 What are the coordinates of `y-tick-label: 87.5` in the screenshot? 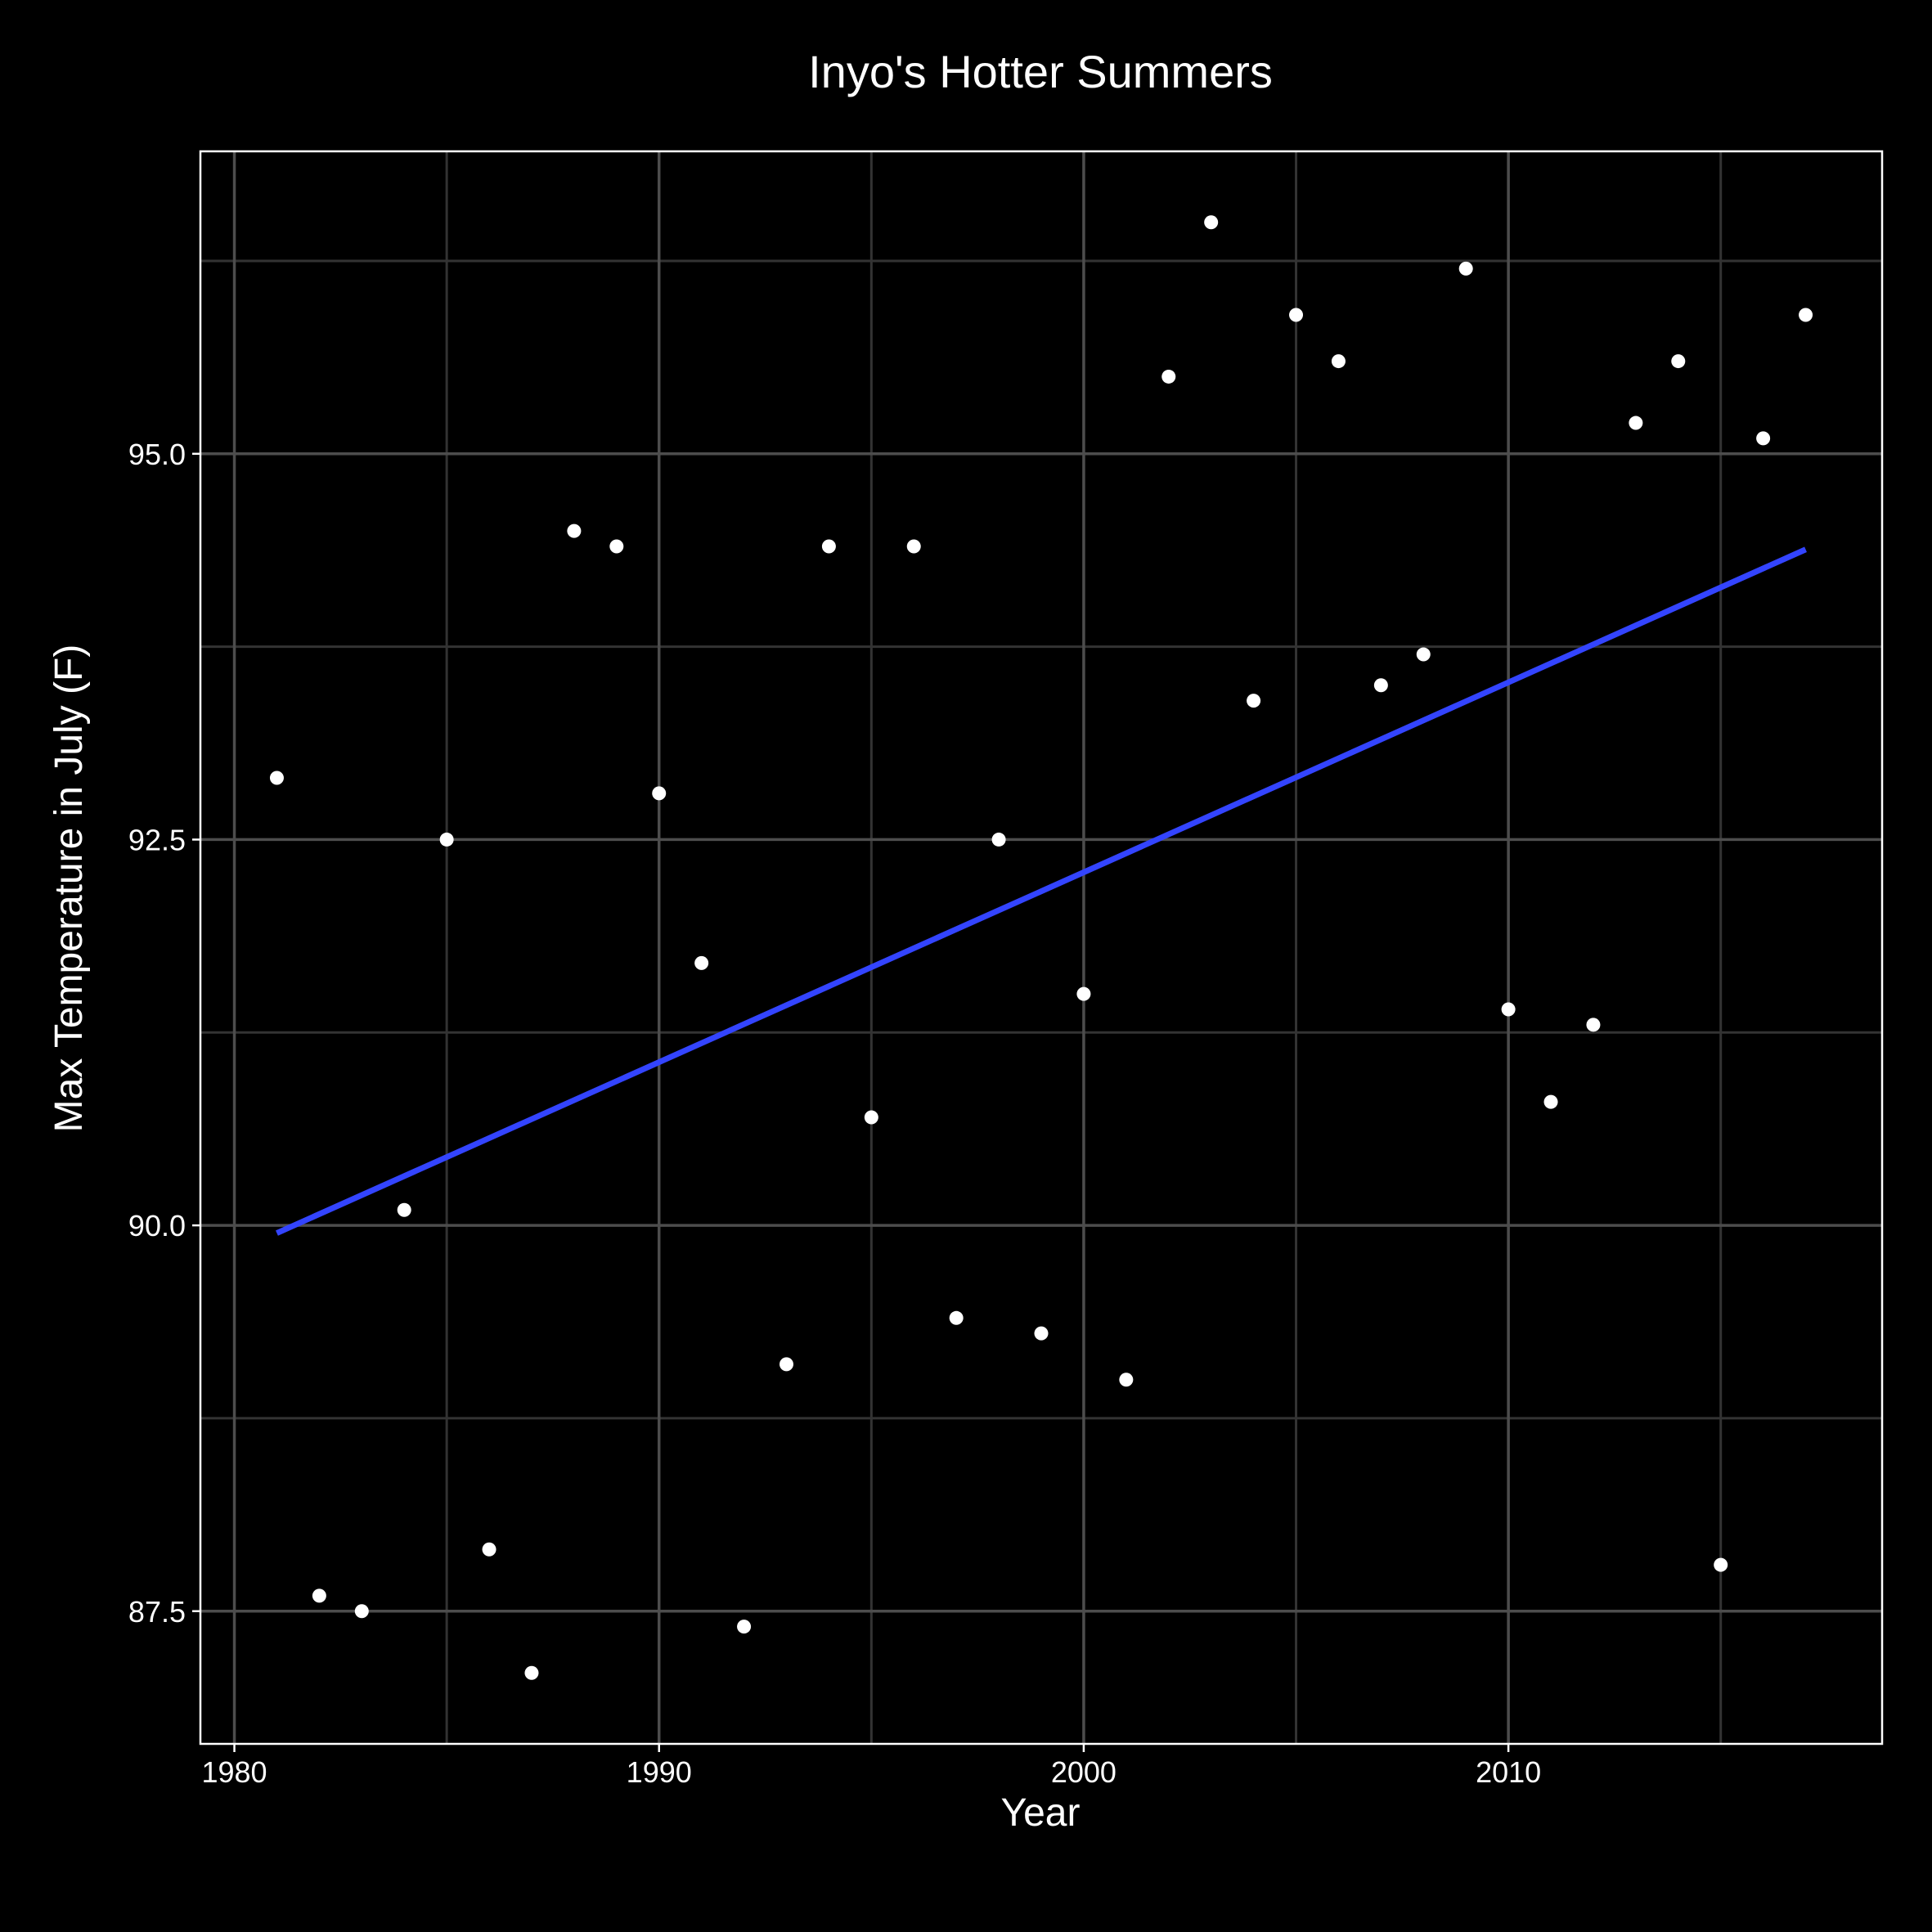 It's located at (157, 1612).